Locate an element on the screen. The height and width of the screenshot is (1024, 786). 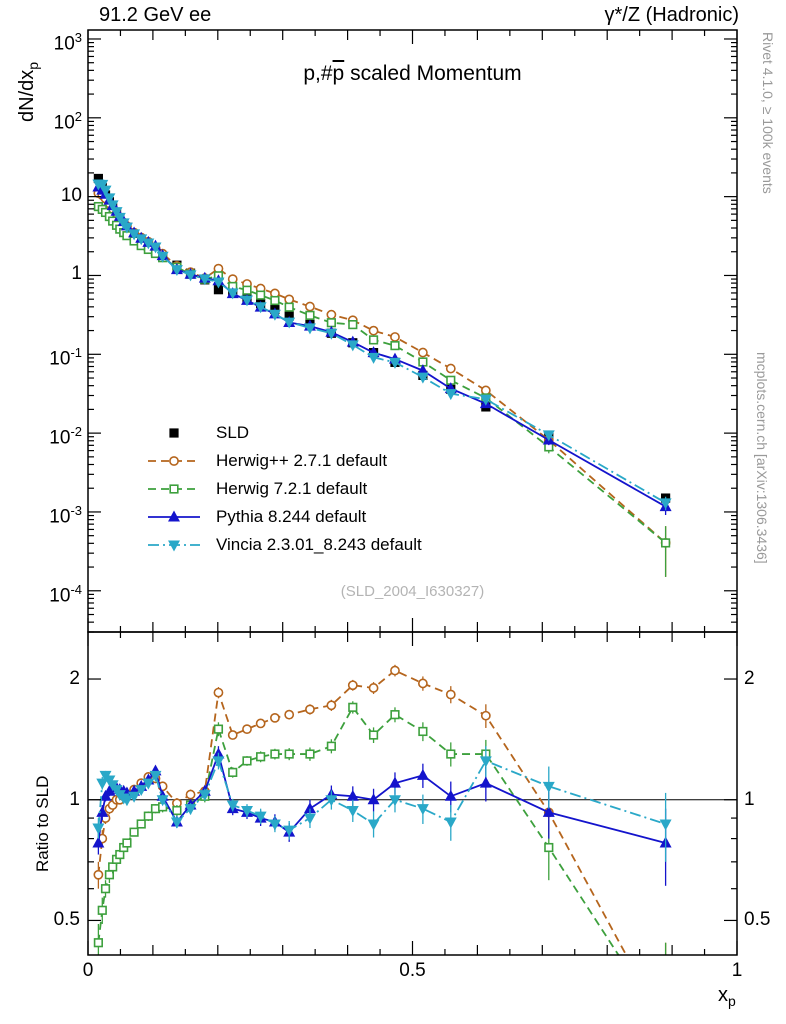
mcplots-reference-note: mcplots.cern.ch [arXiv:1306.3436] is located at coordinates (762, 458).